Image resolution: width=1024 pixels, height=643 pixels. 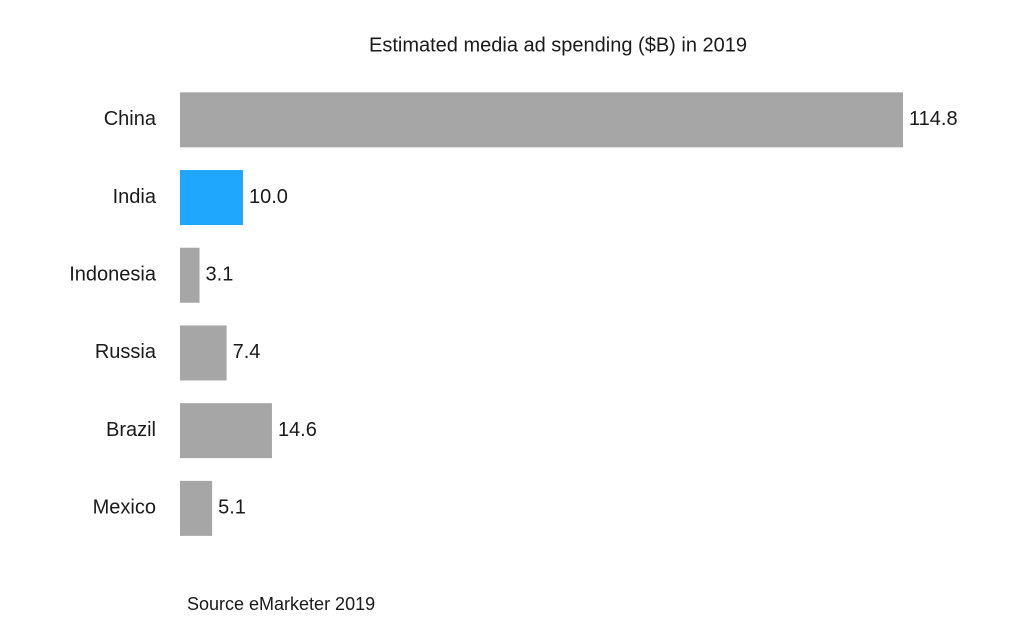 I want to click on y-tick-label: China, so click(x=130, y=119).